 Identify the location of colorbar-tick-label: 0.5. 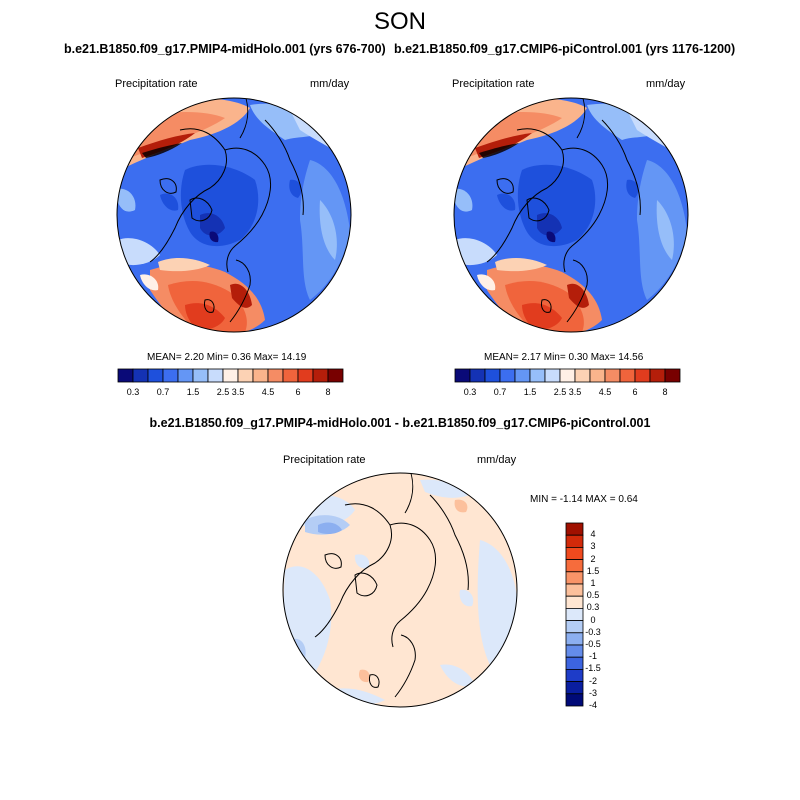
(593, 595).